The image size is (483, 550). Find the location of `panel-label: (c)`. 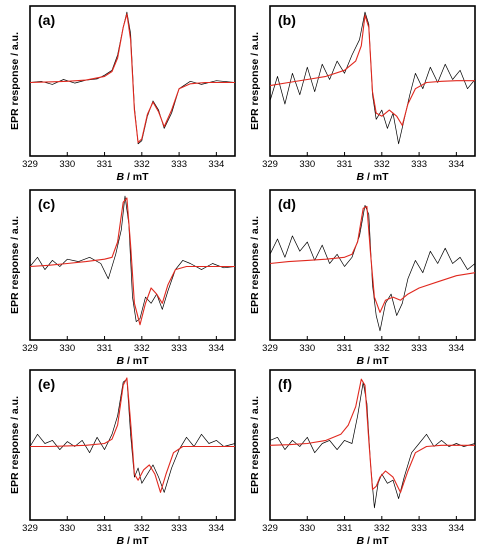

panel-label: (c) is located at coordinates (46, 204).